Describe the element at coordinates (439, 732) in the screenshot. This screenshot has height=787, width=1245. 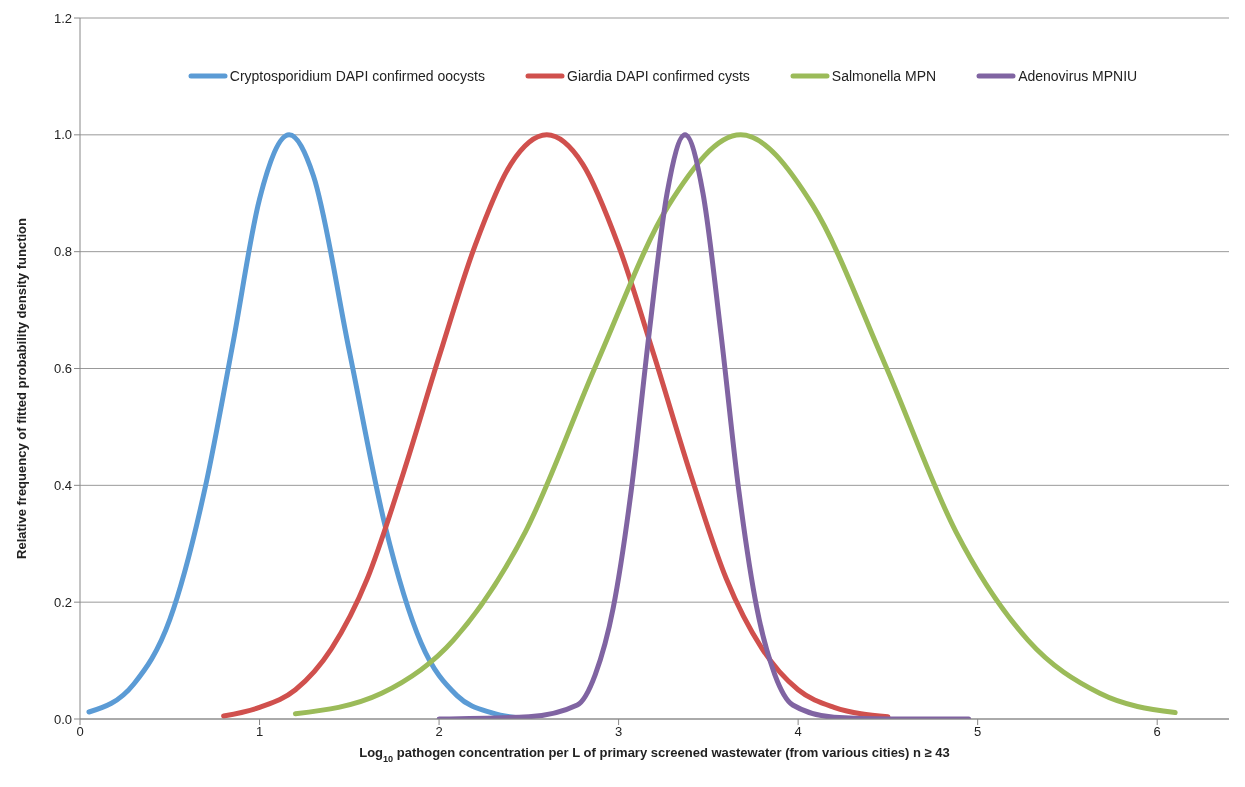
I see `x-tick-label: 2` at that location.